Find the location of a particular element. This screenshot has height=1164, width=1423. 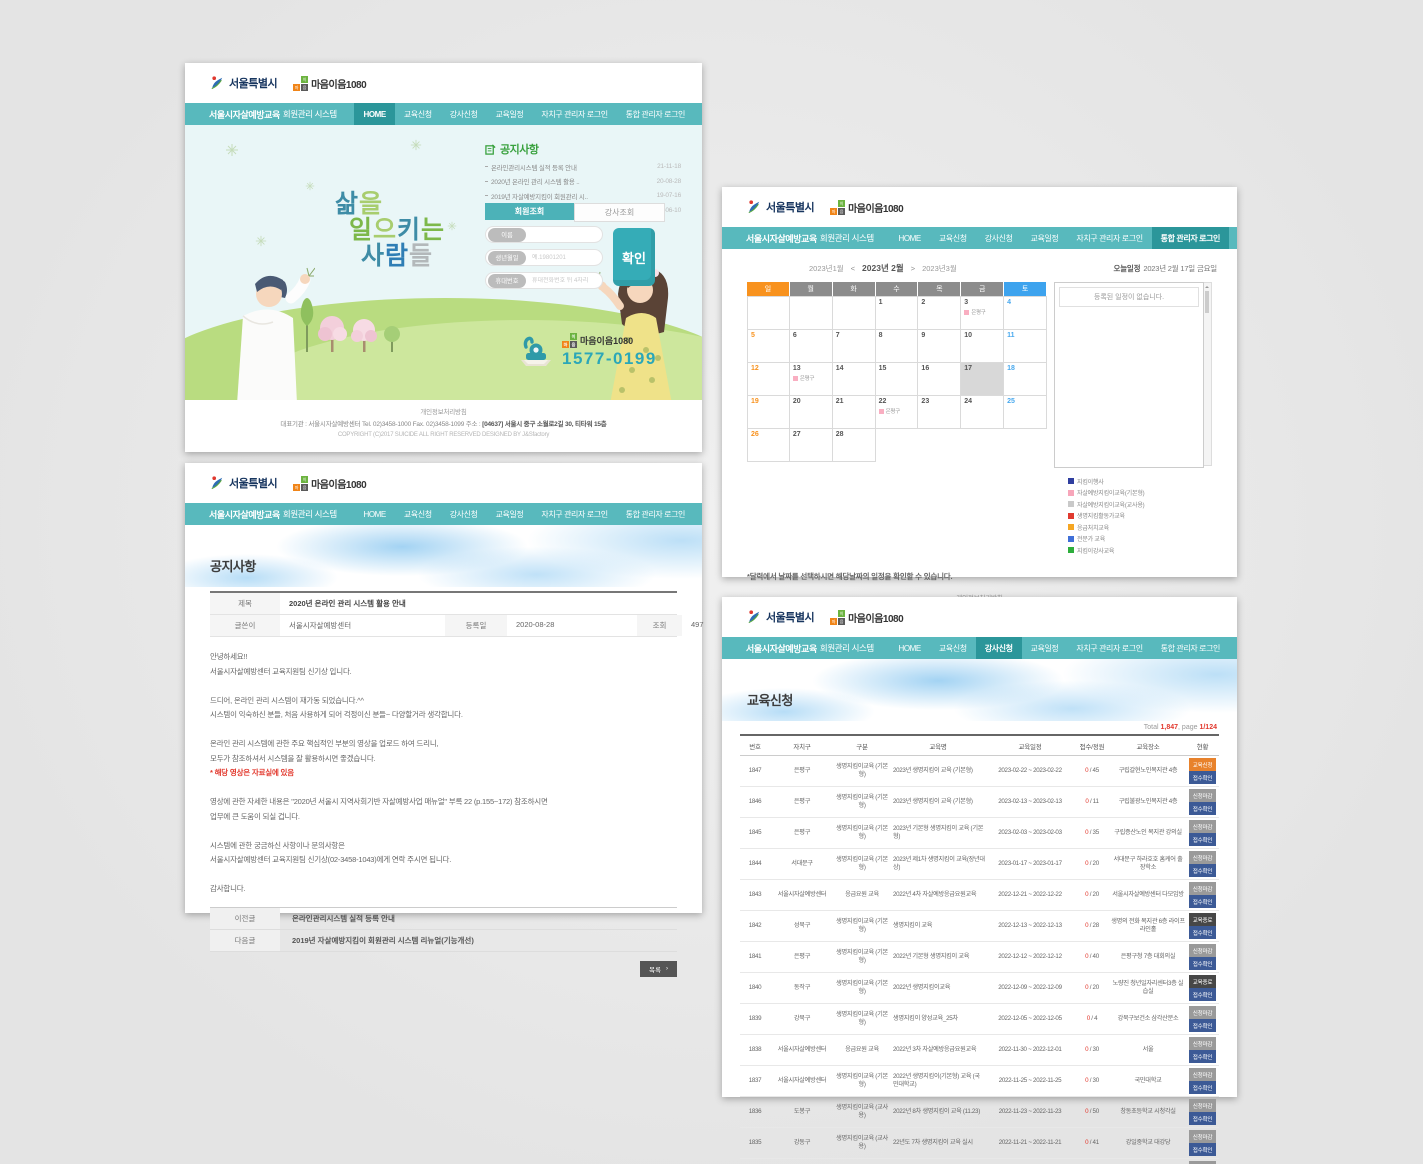

calendar-day-cell: 7 is located at coordinates (854, 346).